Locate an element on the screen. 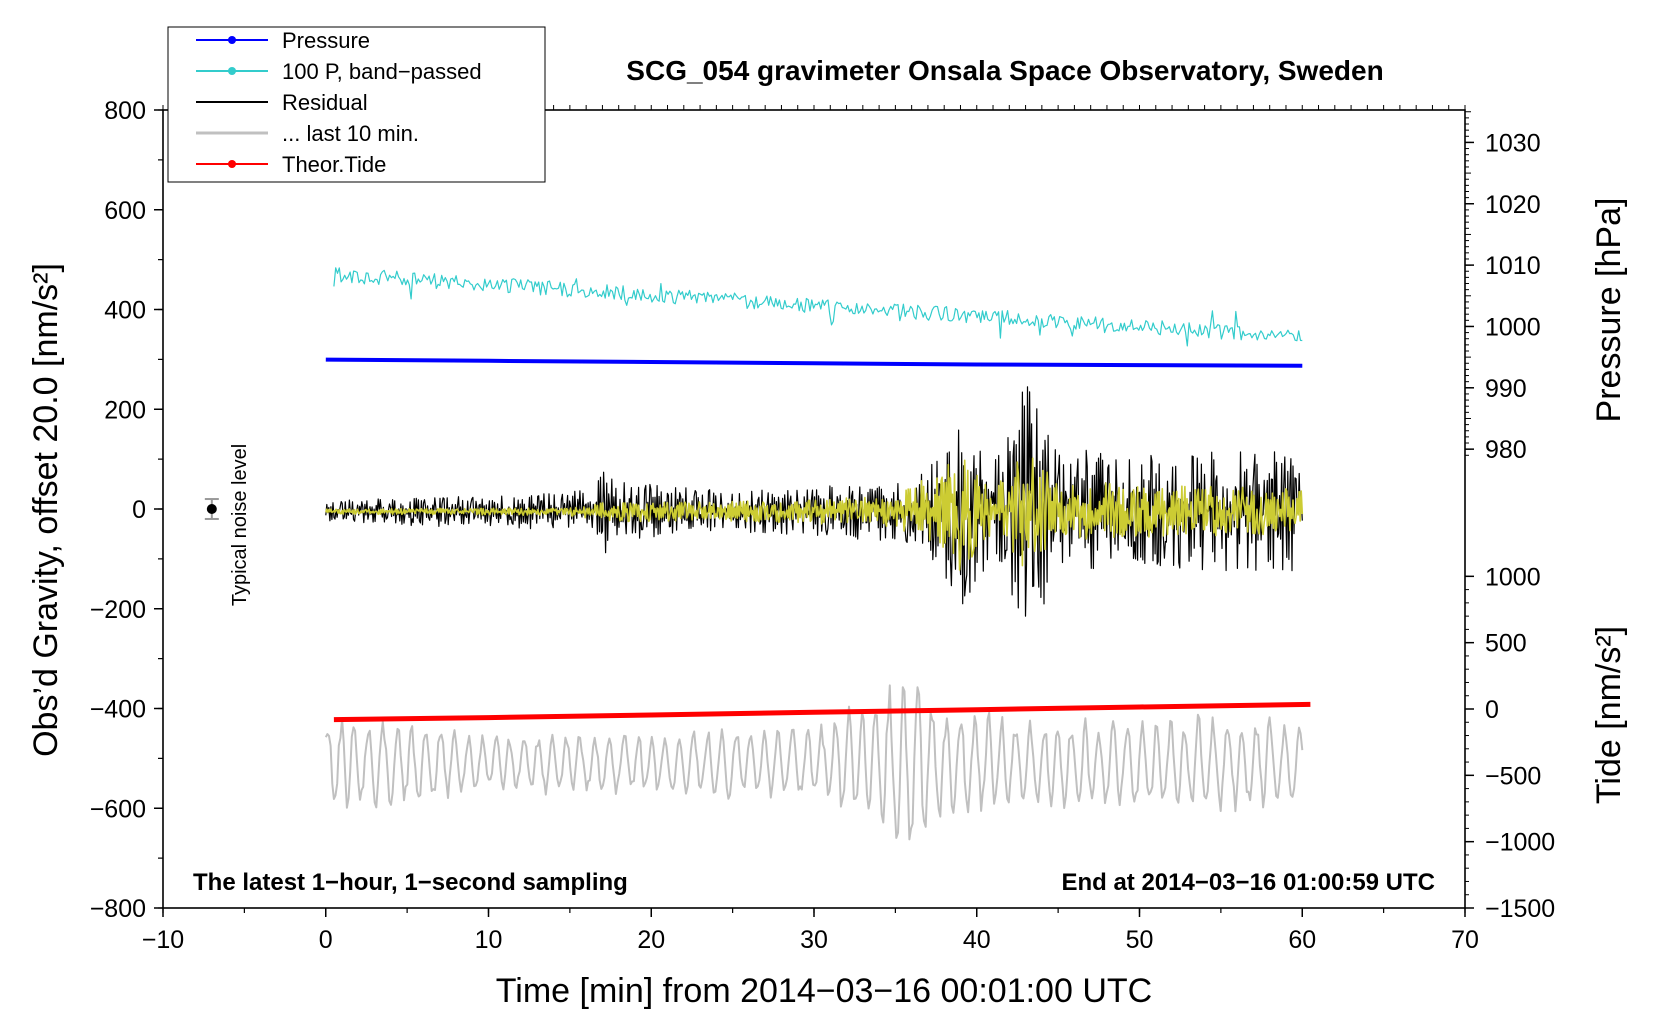  pressure-tick-label: 980 is located at coordinates (1506, 450).